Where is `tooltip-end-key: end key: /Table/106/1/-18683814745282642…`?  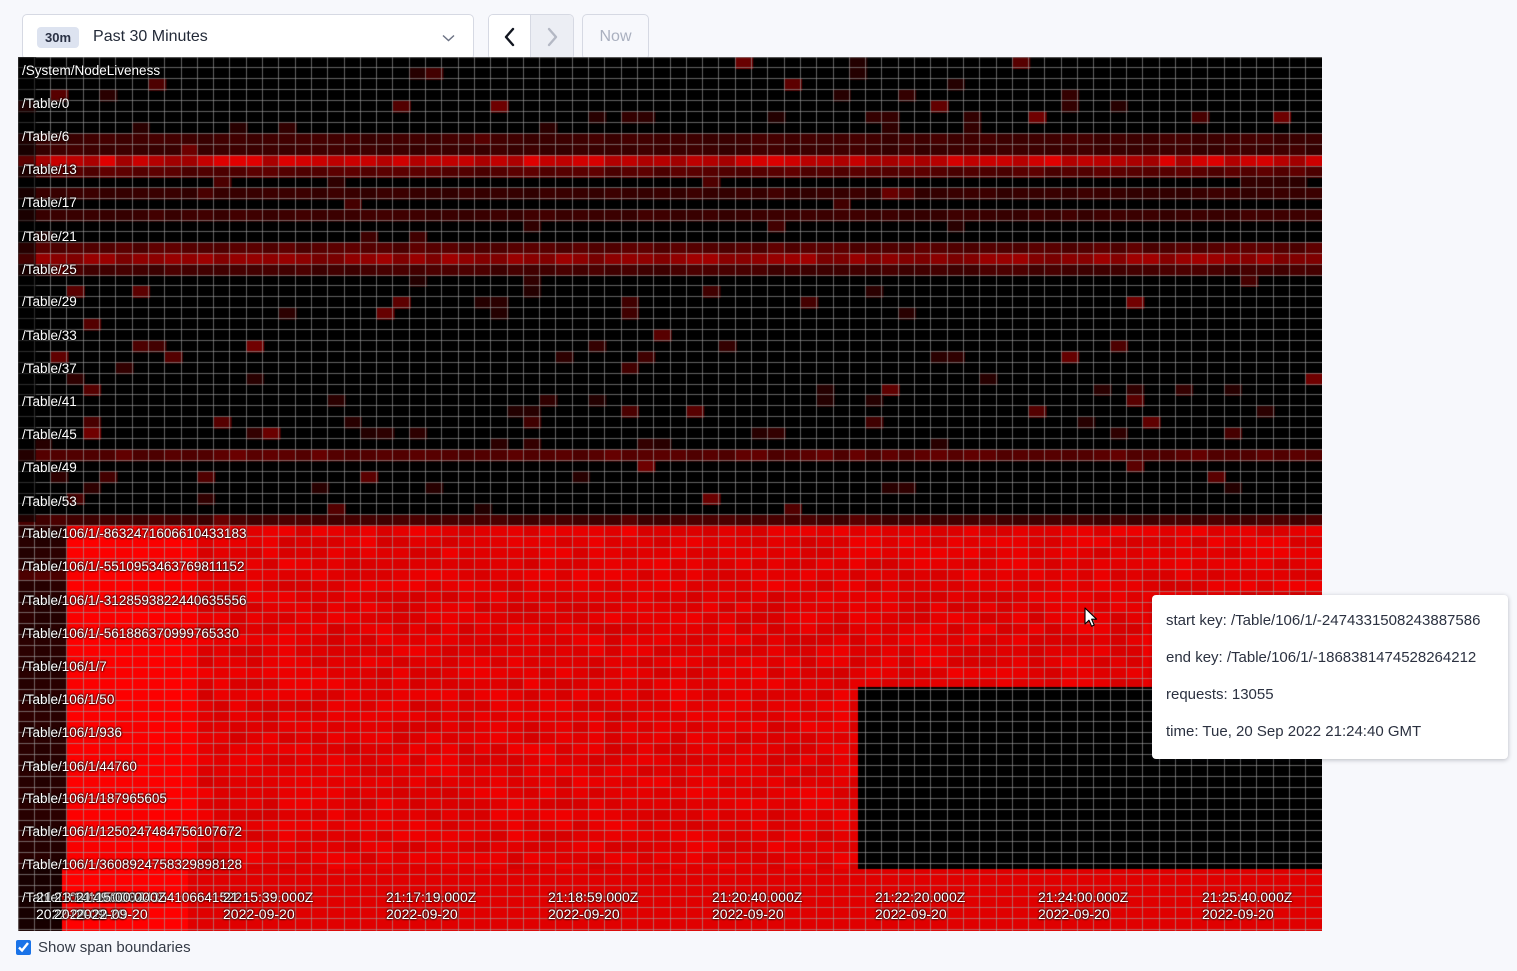 tooltip-end-key: end key: /Table/106/1/-18683814745282642… is located at coordinates (1321, 657).